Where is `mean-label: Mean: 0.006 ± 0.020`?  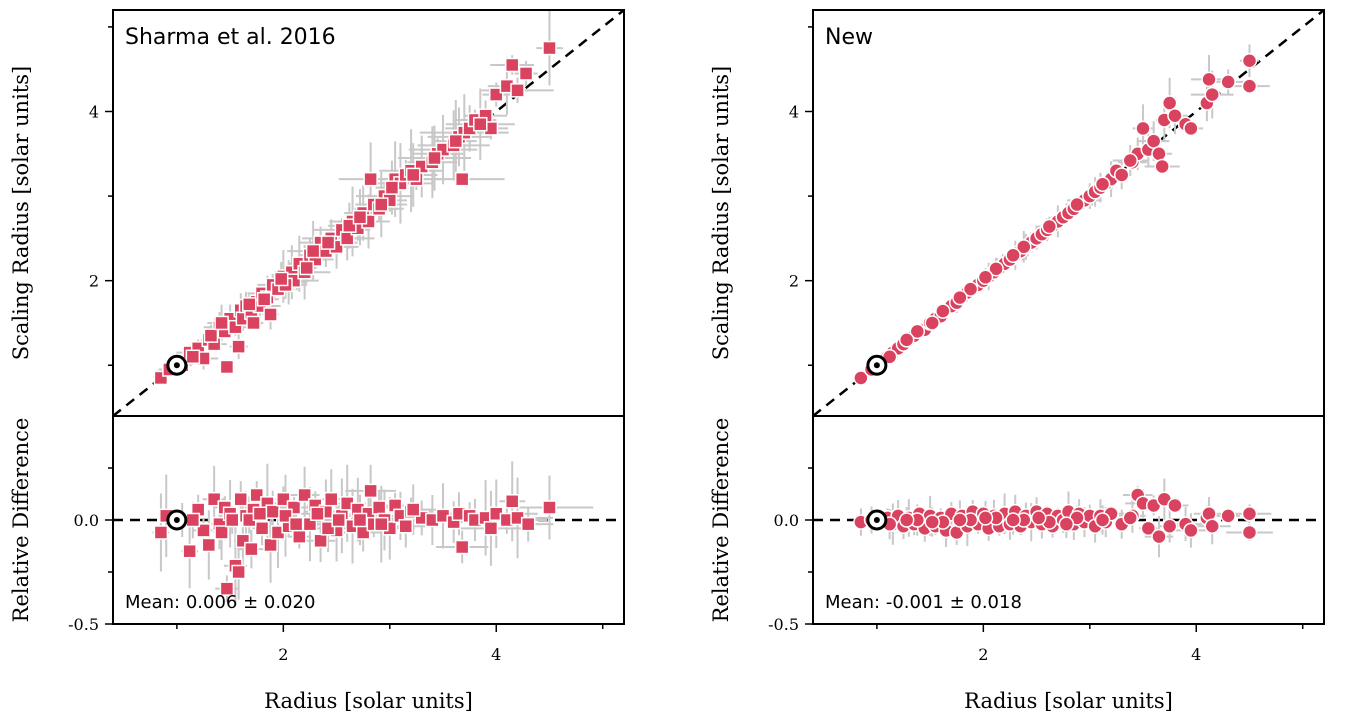 mean-label: Mean: 0.006 ± 0.020 is located at coordinates (220, 602).